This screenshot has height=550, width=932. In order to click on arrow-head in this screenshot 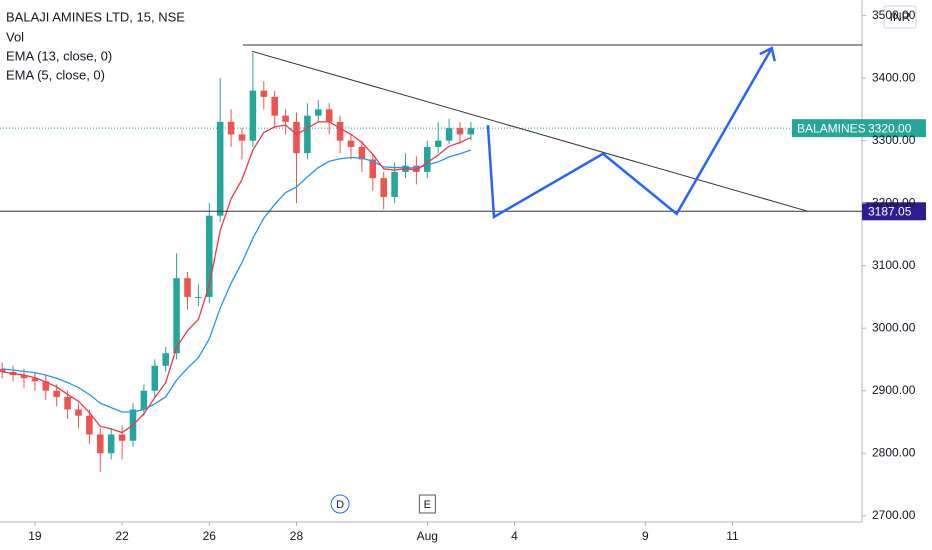, I will do `click(767, 54)`.